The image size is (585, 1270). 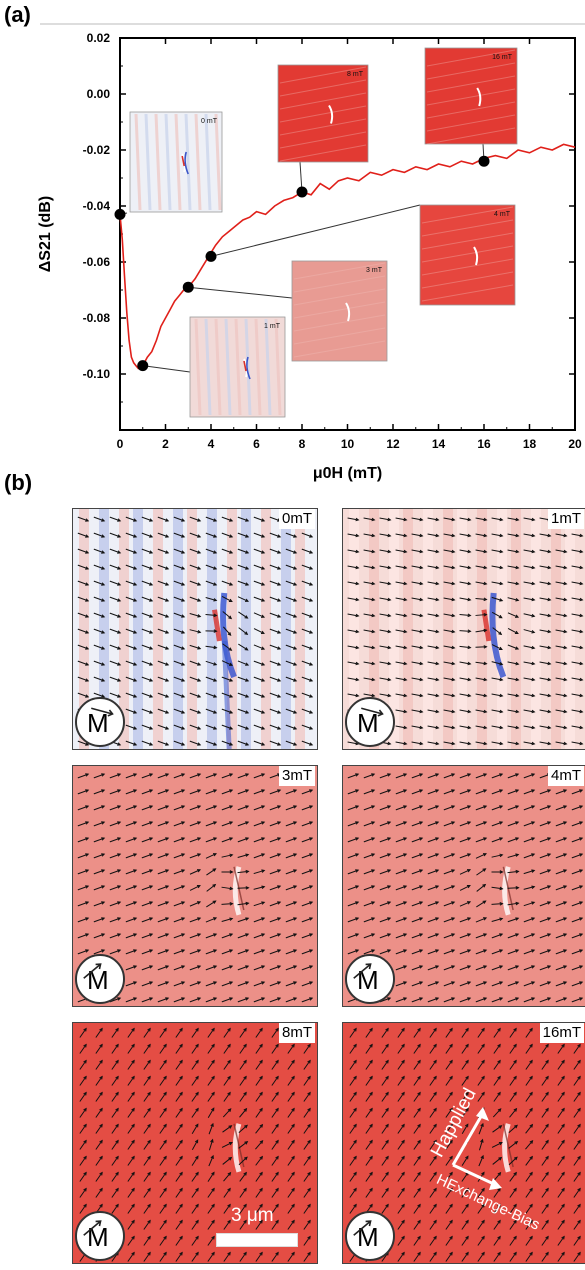 I want to click on magnetization-arrow-icon, so click(x=102, y=712).